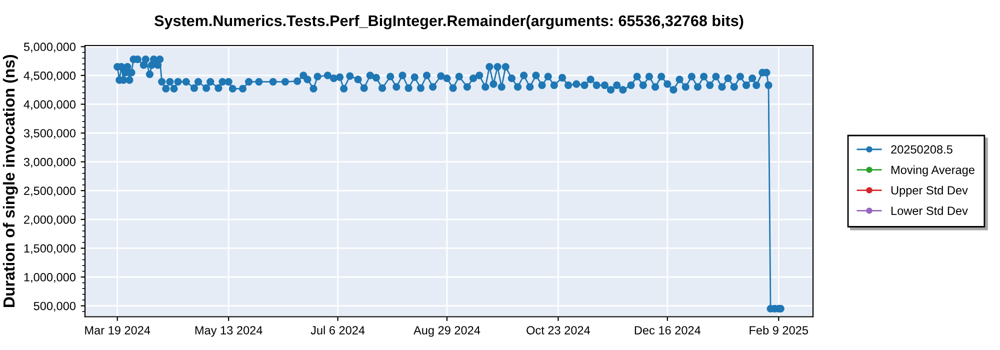 The height and width of the screenshot is (350, 1000). I want to click on y-tick-label: 3,000,000, so click(50, 163).